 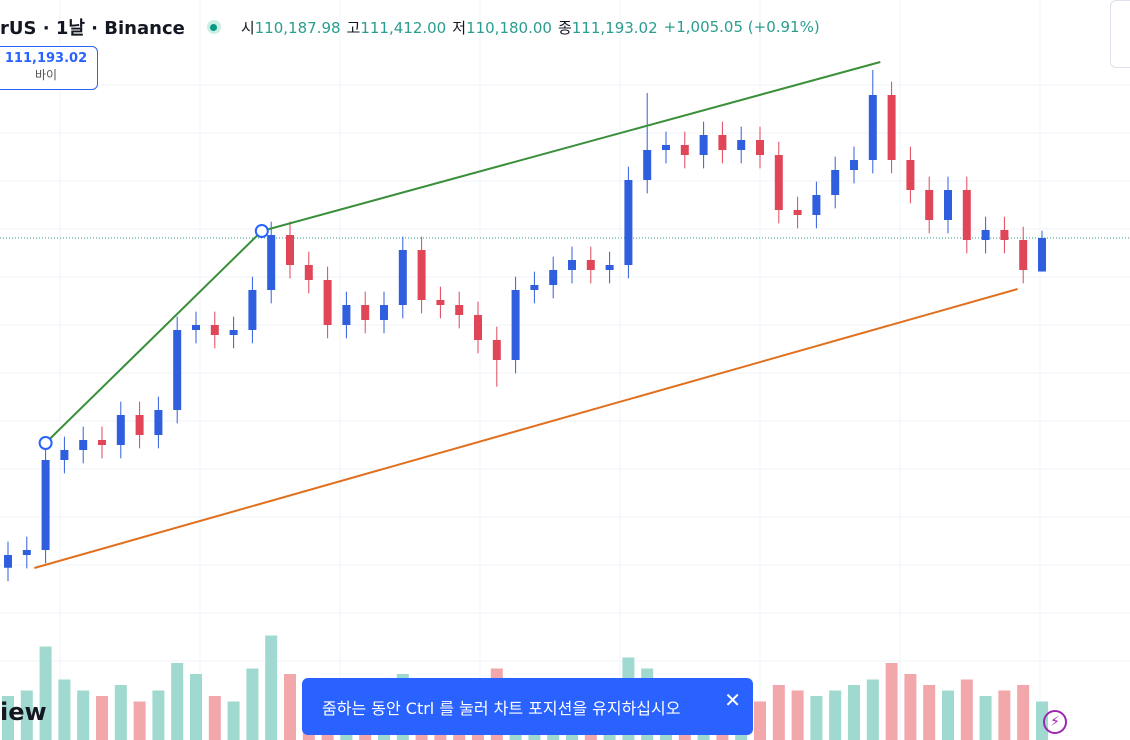 I want to click on bolt-button: ⚡, so click(x=1055, y=722).